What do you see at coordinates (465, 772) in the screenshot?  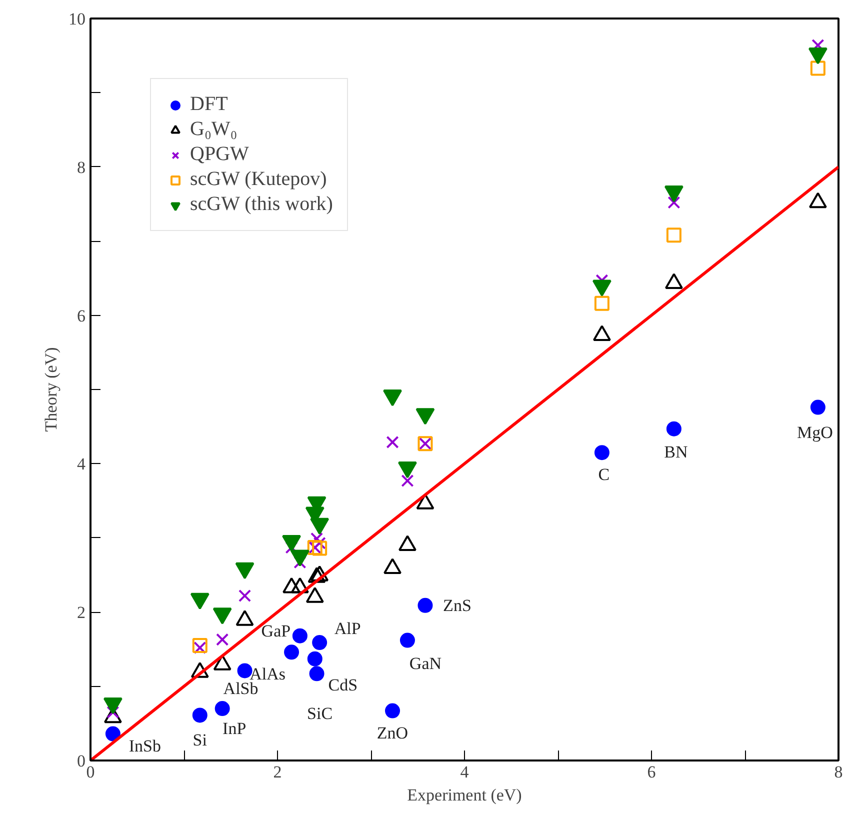 I see `x-tick-label: 4` at bounding box center [465, 772].